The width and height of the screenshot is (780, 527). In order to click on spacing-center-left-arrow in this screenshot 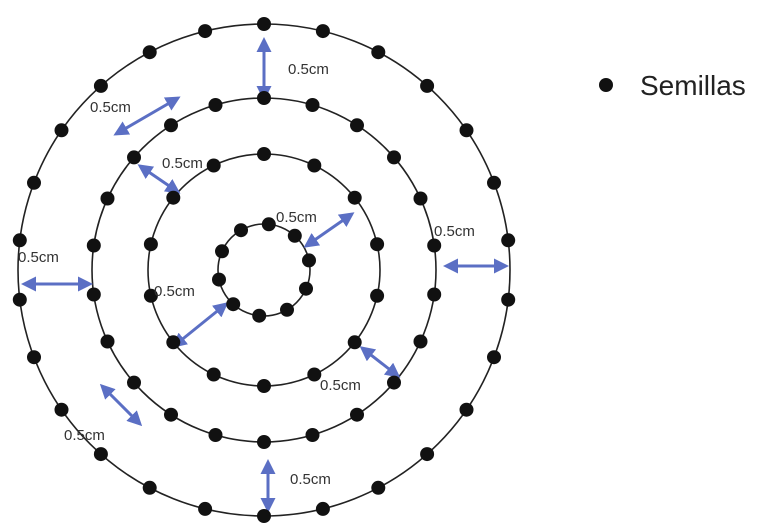, I will do `click(200, 325)`.